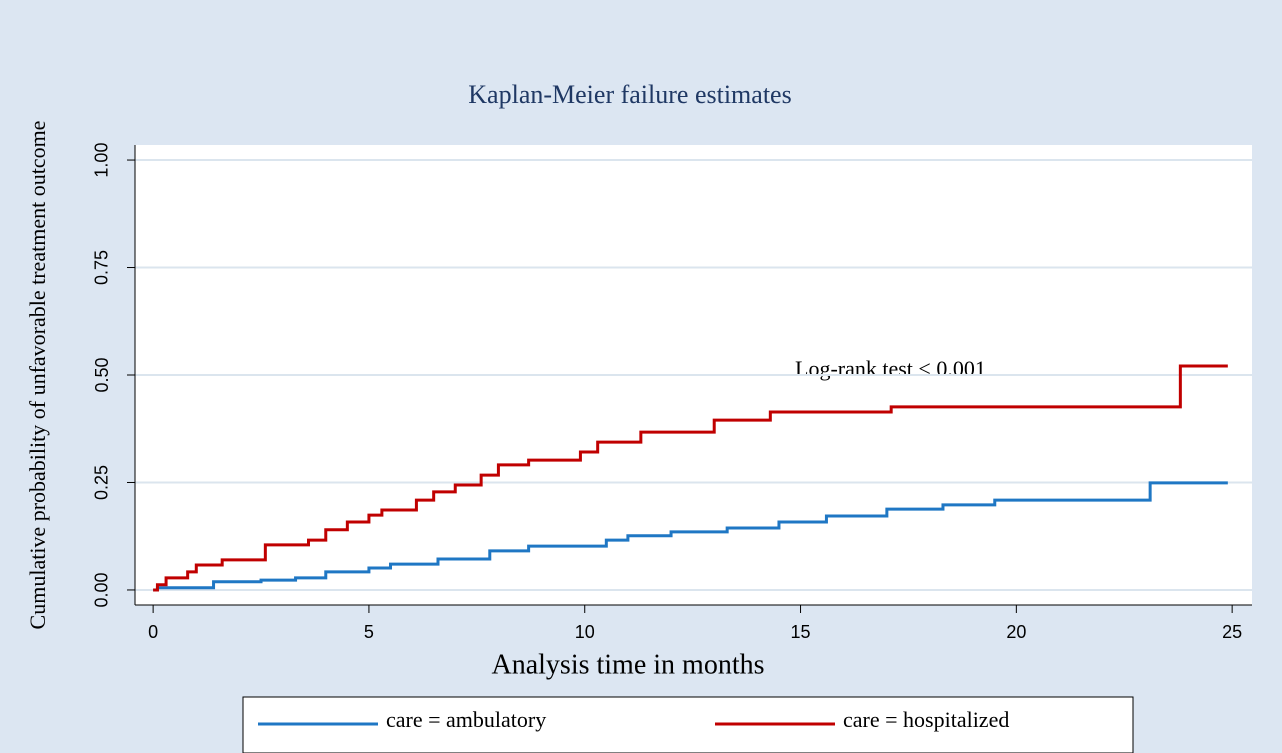 This screenshot has width=1282, height=753. Describe the element at coordinates (369, 632) in the screenshot. I see `x-tick-label: 5` at that location.